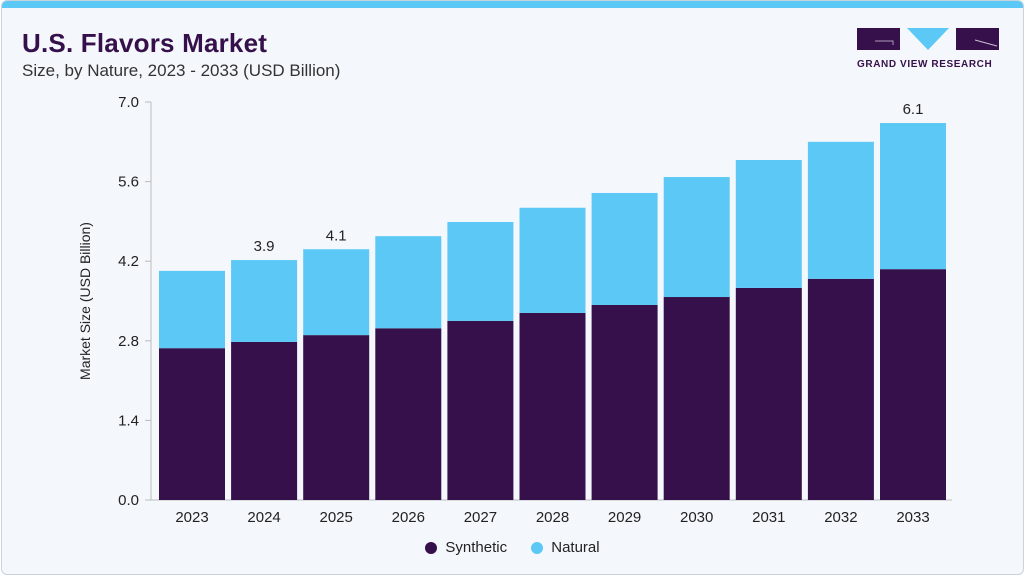  What do you see at coordinates (913, 196) in the screenshot?
I see `bar-natural-2033` at bounding box center [913, 196].